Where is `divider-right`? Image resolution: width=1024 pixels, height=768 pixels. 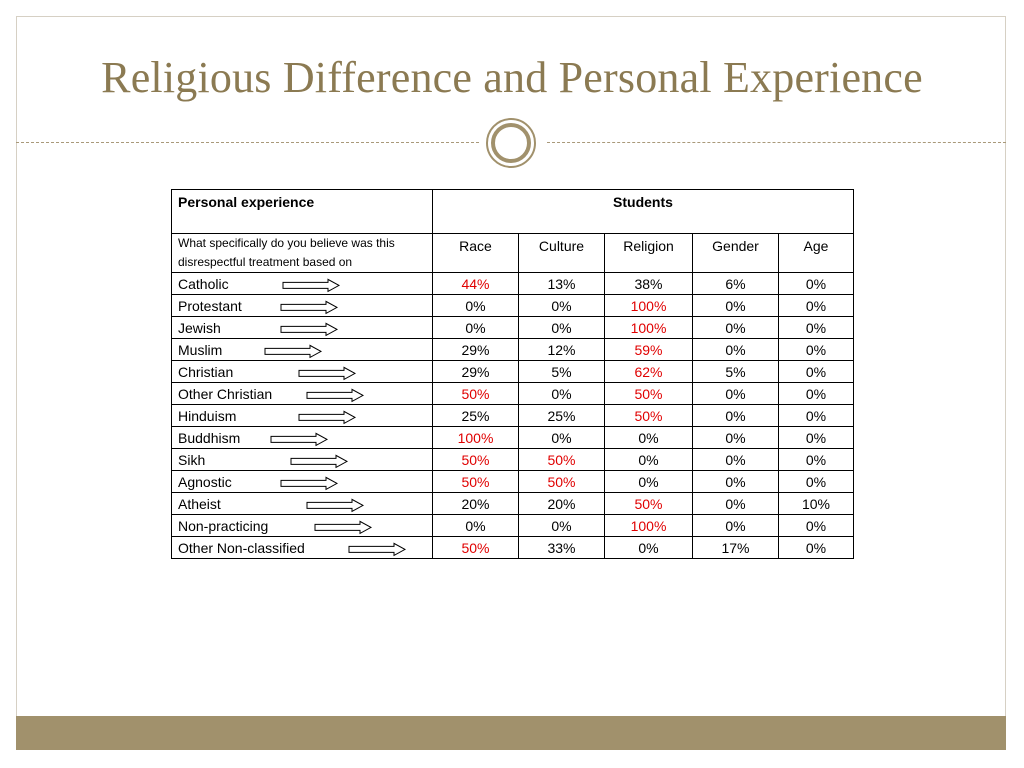
divider-right is located at coordinates (776, 142).